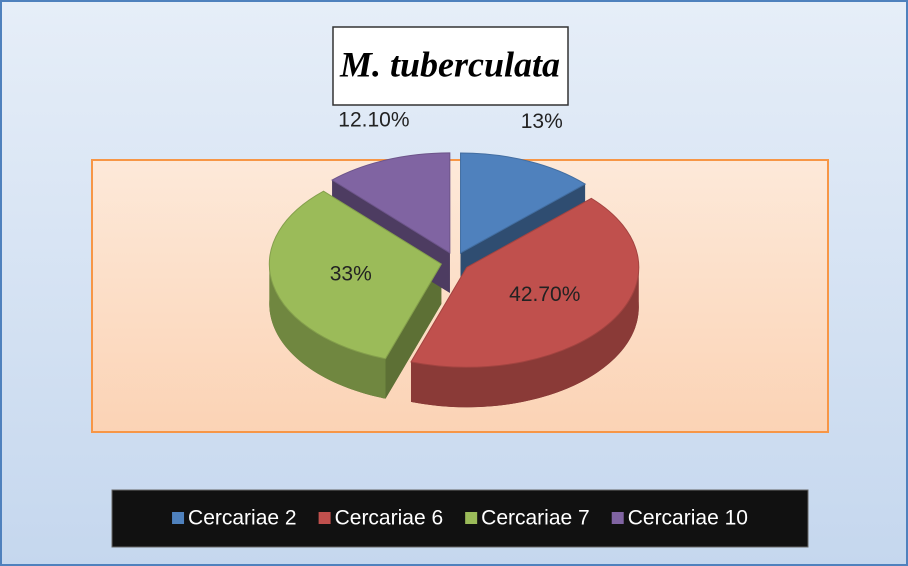  Describe the element at coordinates (544, 294) in the screenshot. I see `data-label: 42.70%` at that location.